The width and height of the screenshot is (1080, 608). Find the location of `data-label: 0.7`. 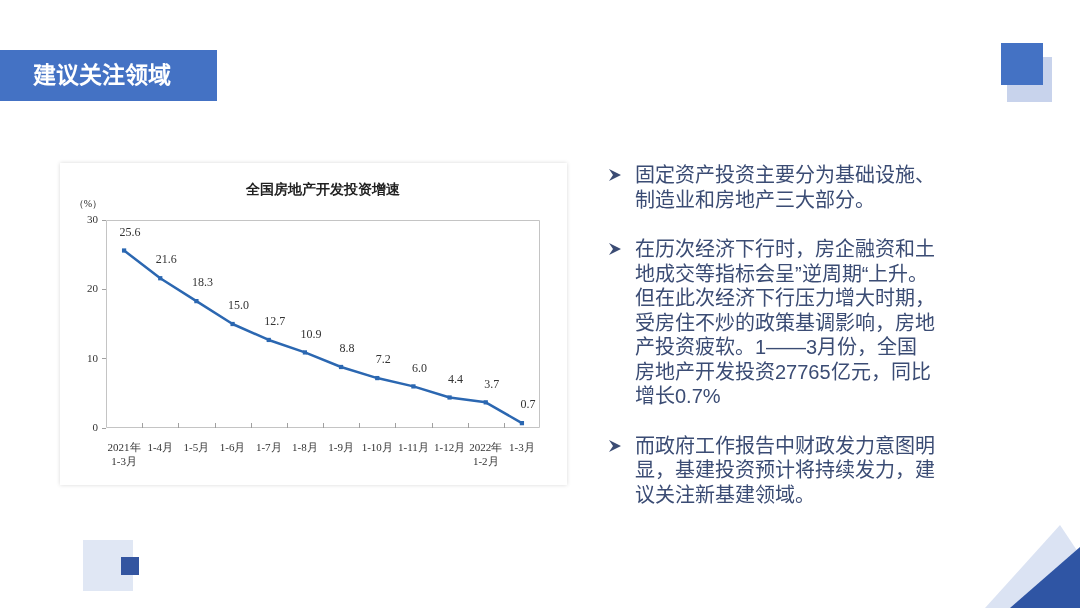

data-label: 0.7 is located at coordinates (528, 404).